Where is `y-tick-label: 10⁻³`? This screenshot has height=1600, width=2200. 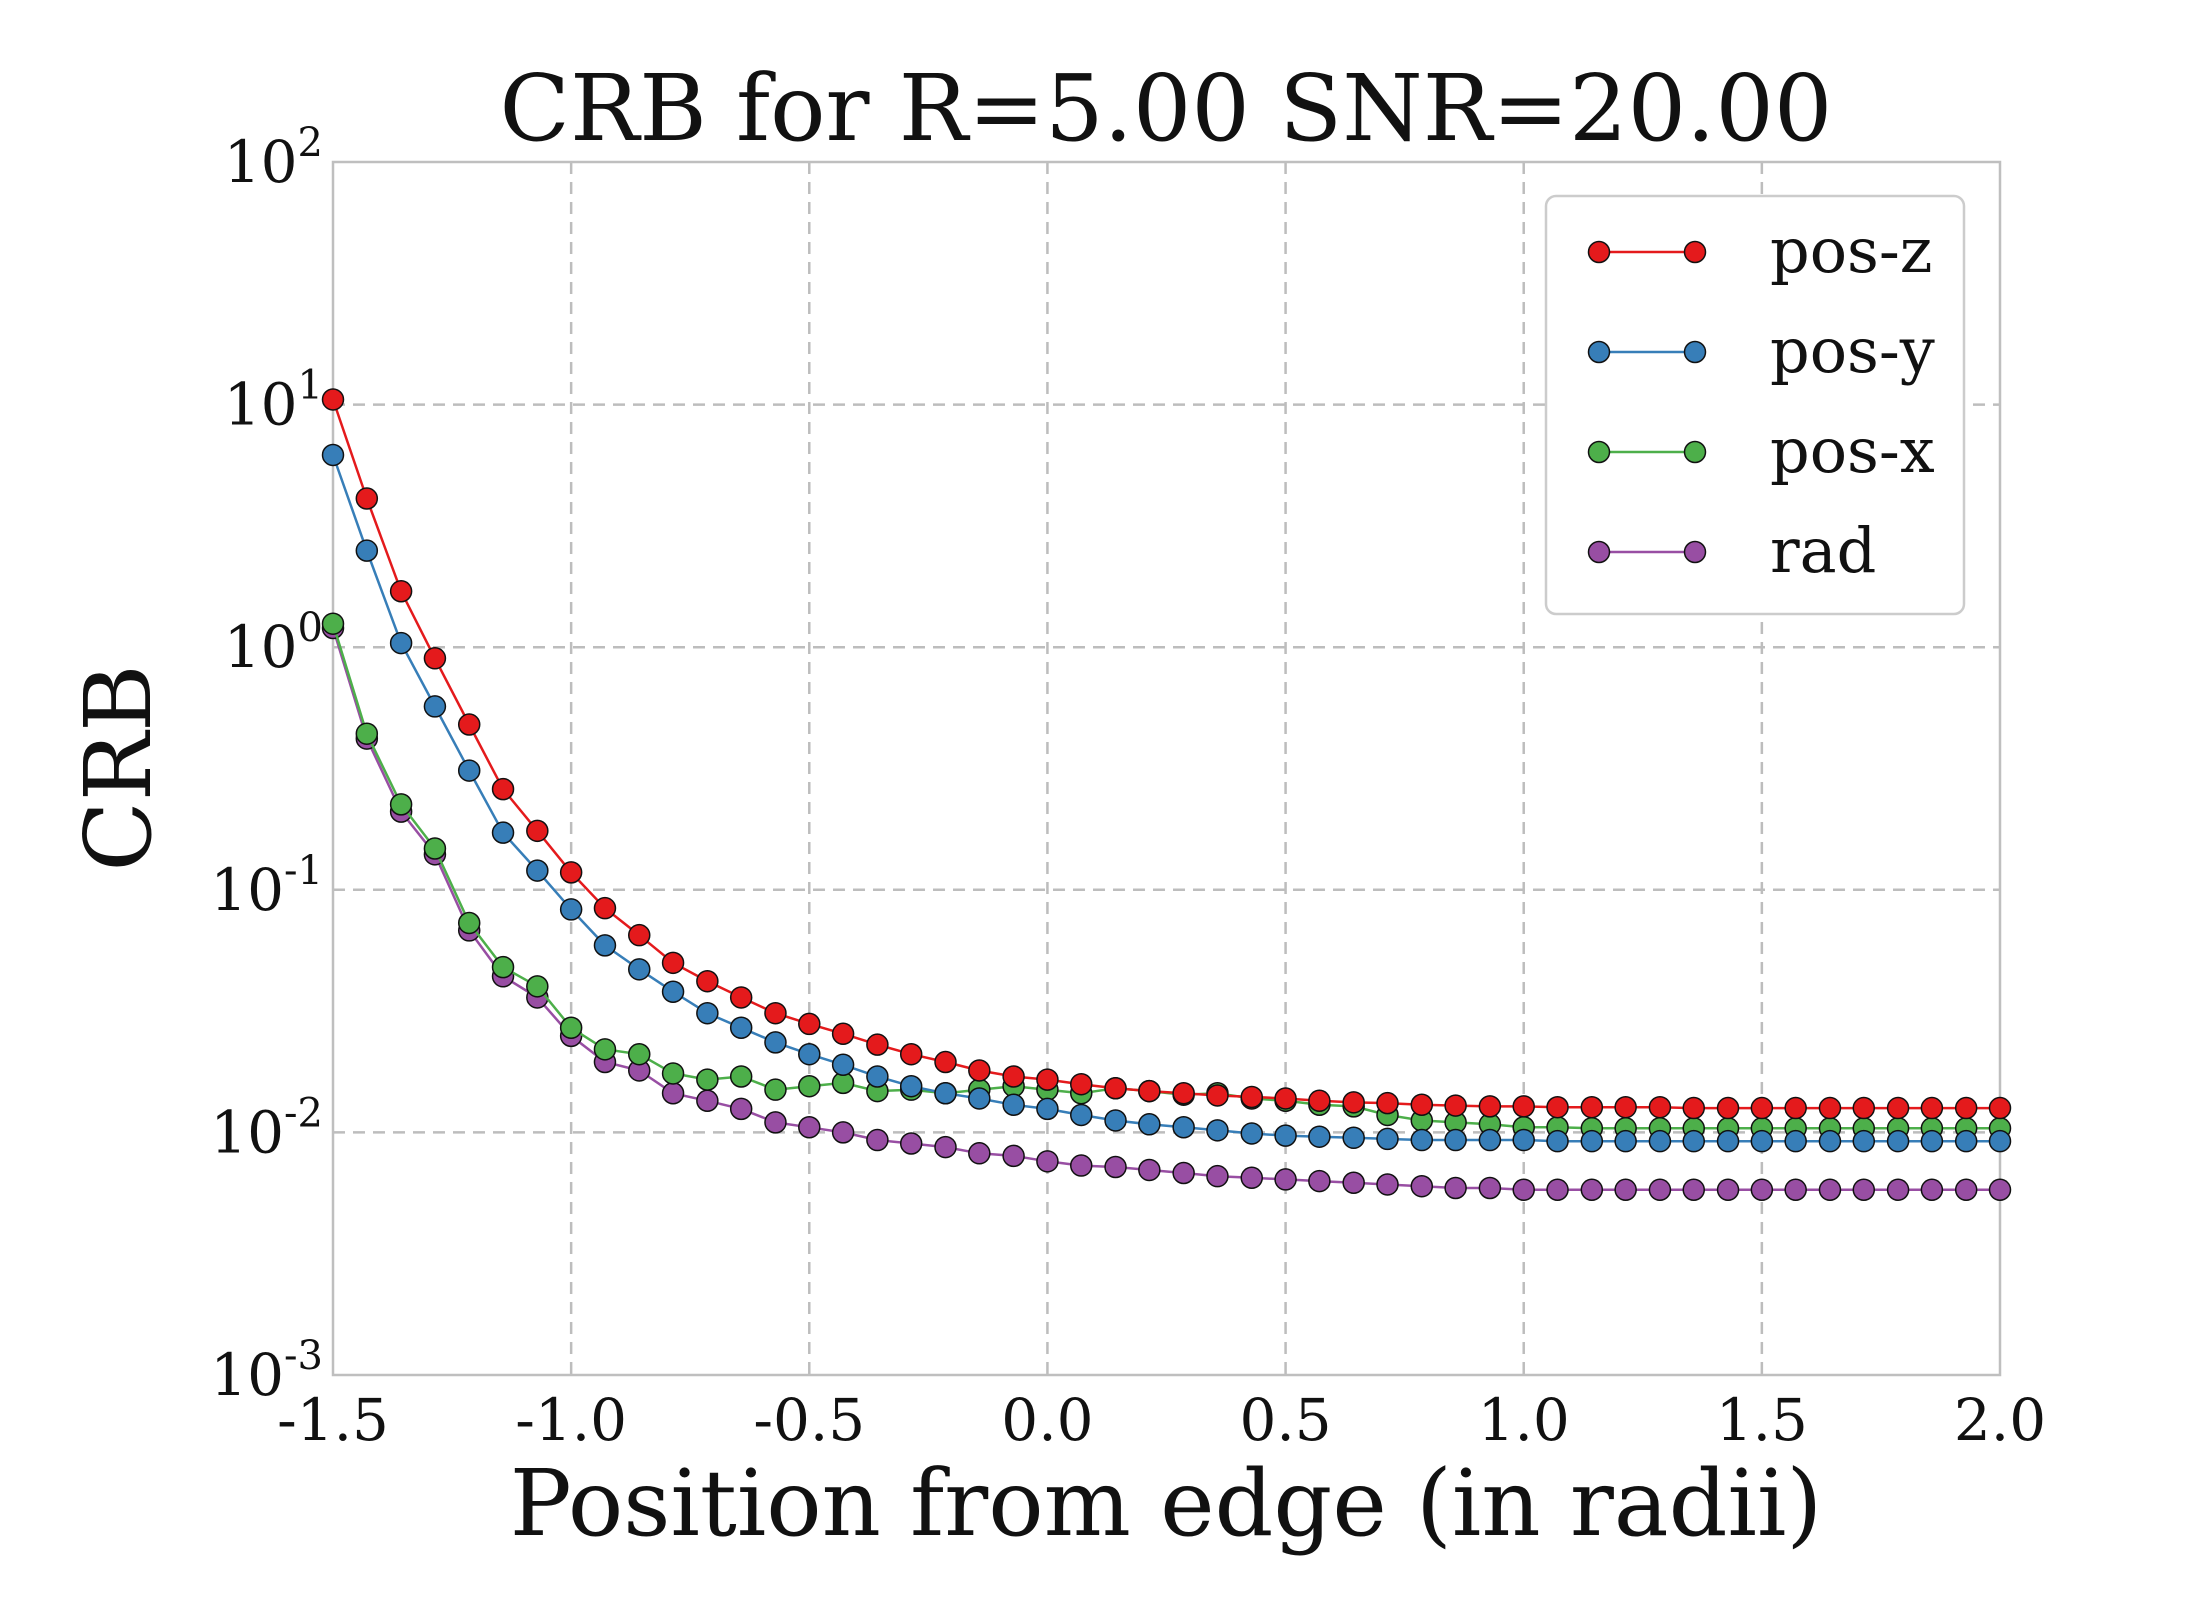 y-tick-label: 10⁻³ is located at coordinates (266, 1371).